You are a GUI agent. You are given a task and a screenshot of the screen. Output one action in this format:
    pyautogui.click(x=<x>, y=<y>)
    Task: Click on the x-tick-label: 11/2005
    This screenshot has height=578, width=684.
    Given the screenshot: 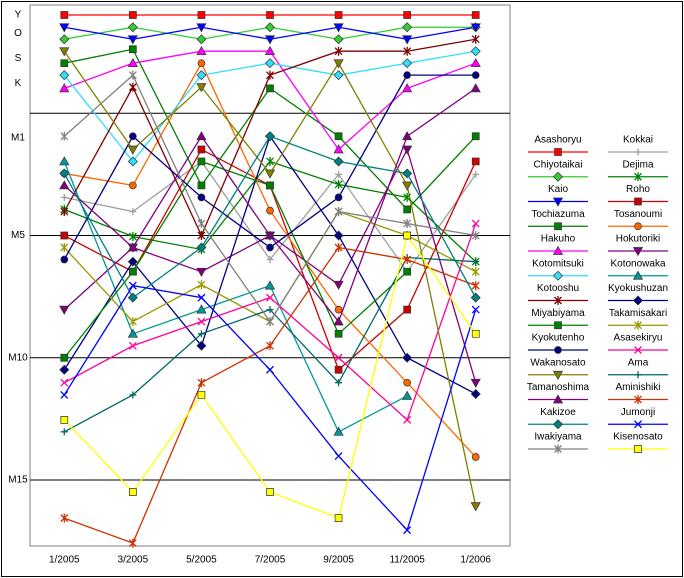 What is the action you would take?
    pyautogui.click(x=407, y=560)
    